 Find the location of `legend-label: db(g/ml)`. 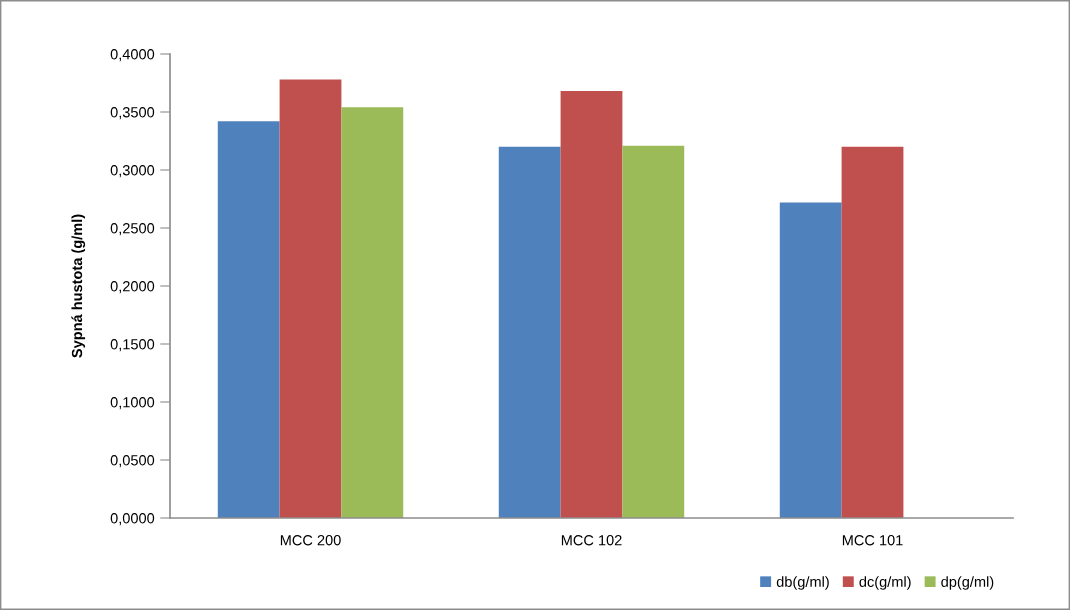

legend-label: db(g/ml) is located at coordinates (802, 583).